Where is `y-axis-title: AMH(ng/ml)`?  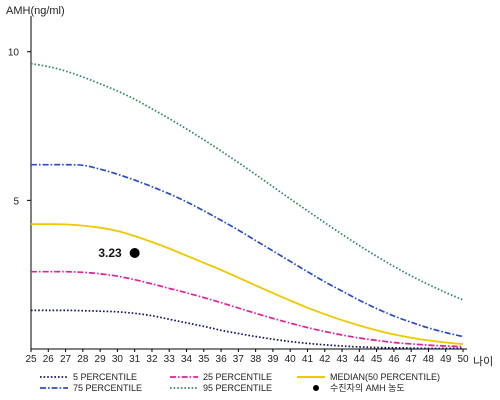
y-axis-title: AMH(ng/ml) is located at coordinates (35, 11).